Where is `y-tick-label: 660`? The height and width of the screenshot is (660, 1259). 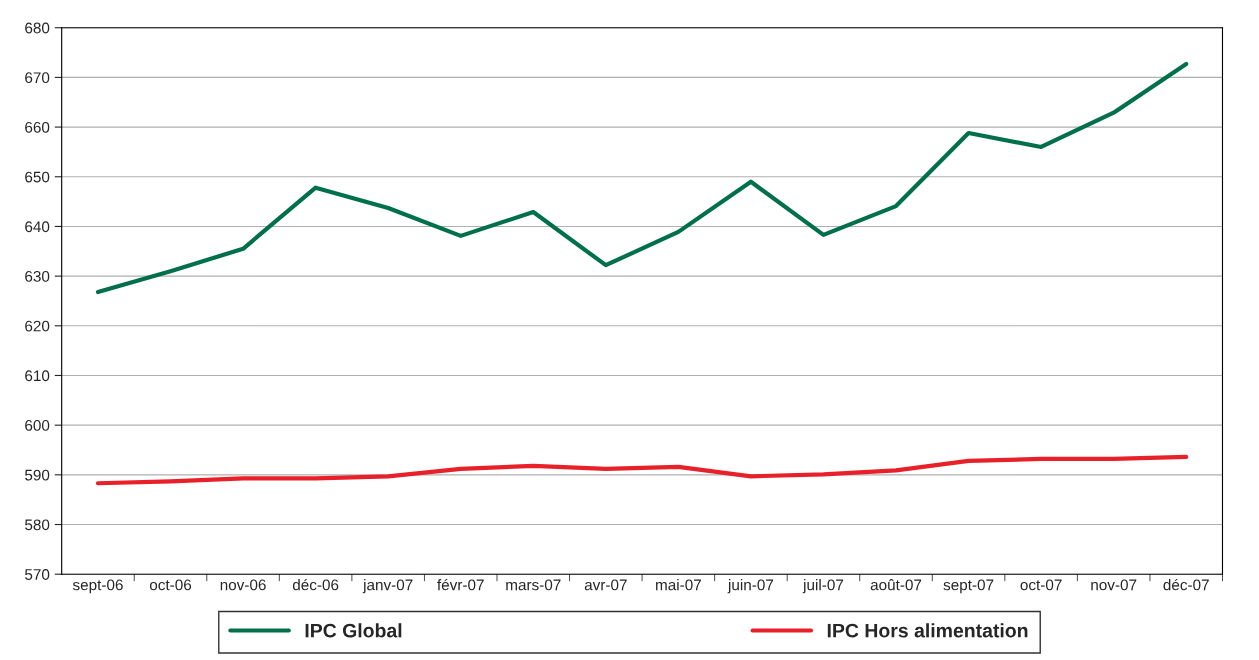
y-tick-label: 660 is located at coordinates (37, 127).